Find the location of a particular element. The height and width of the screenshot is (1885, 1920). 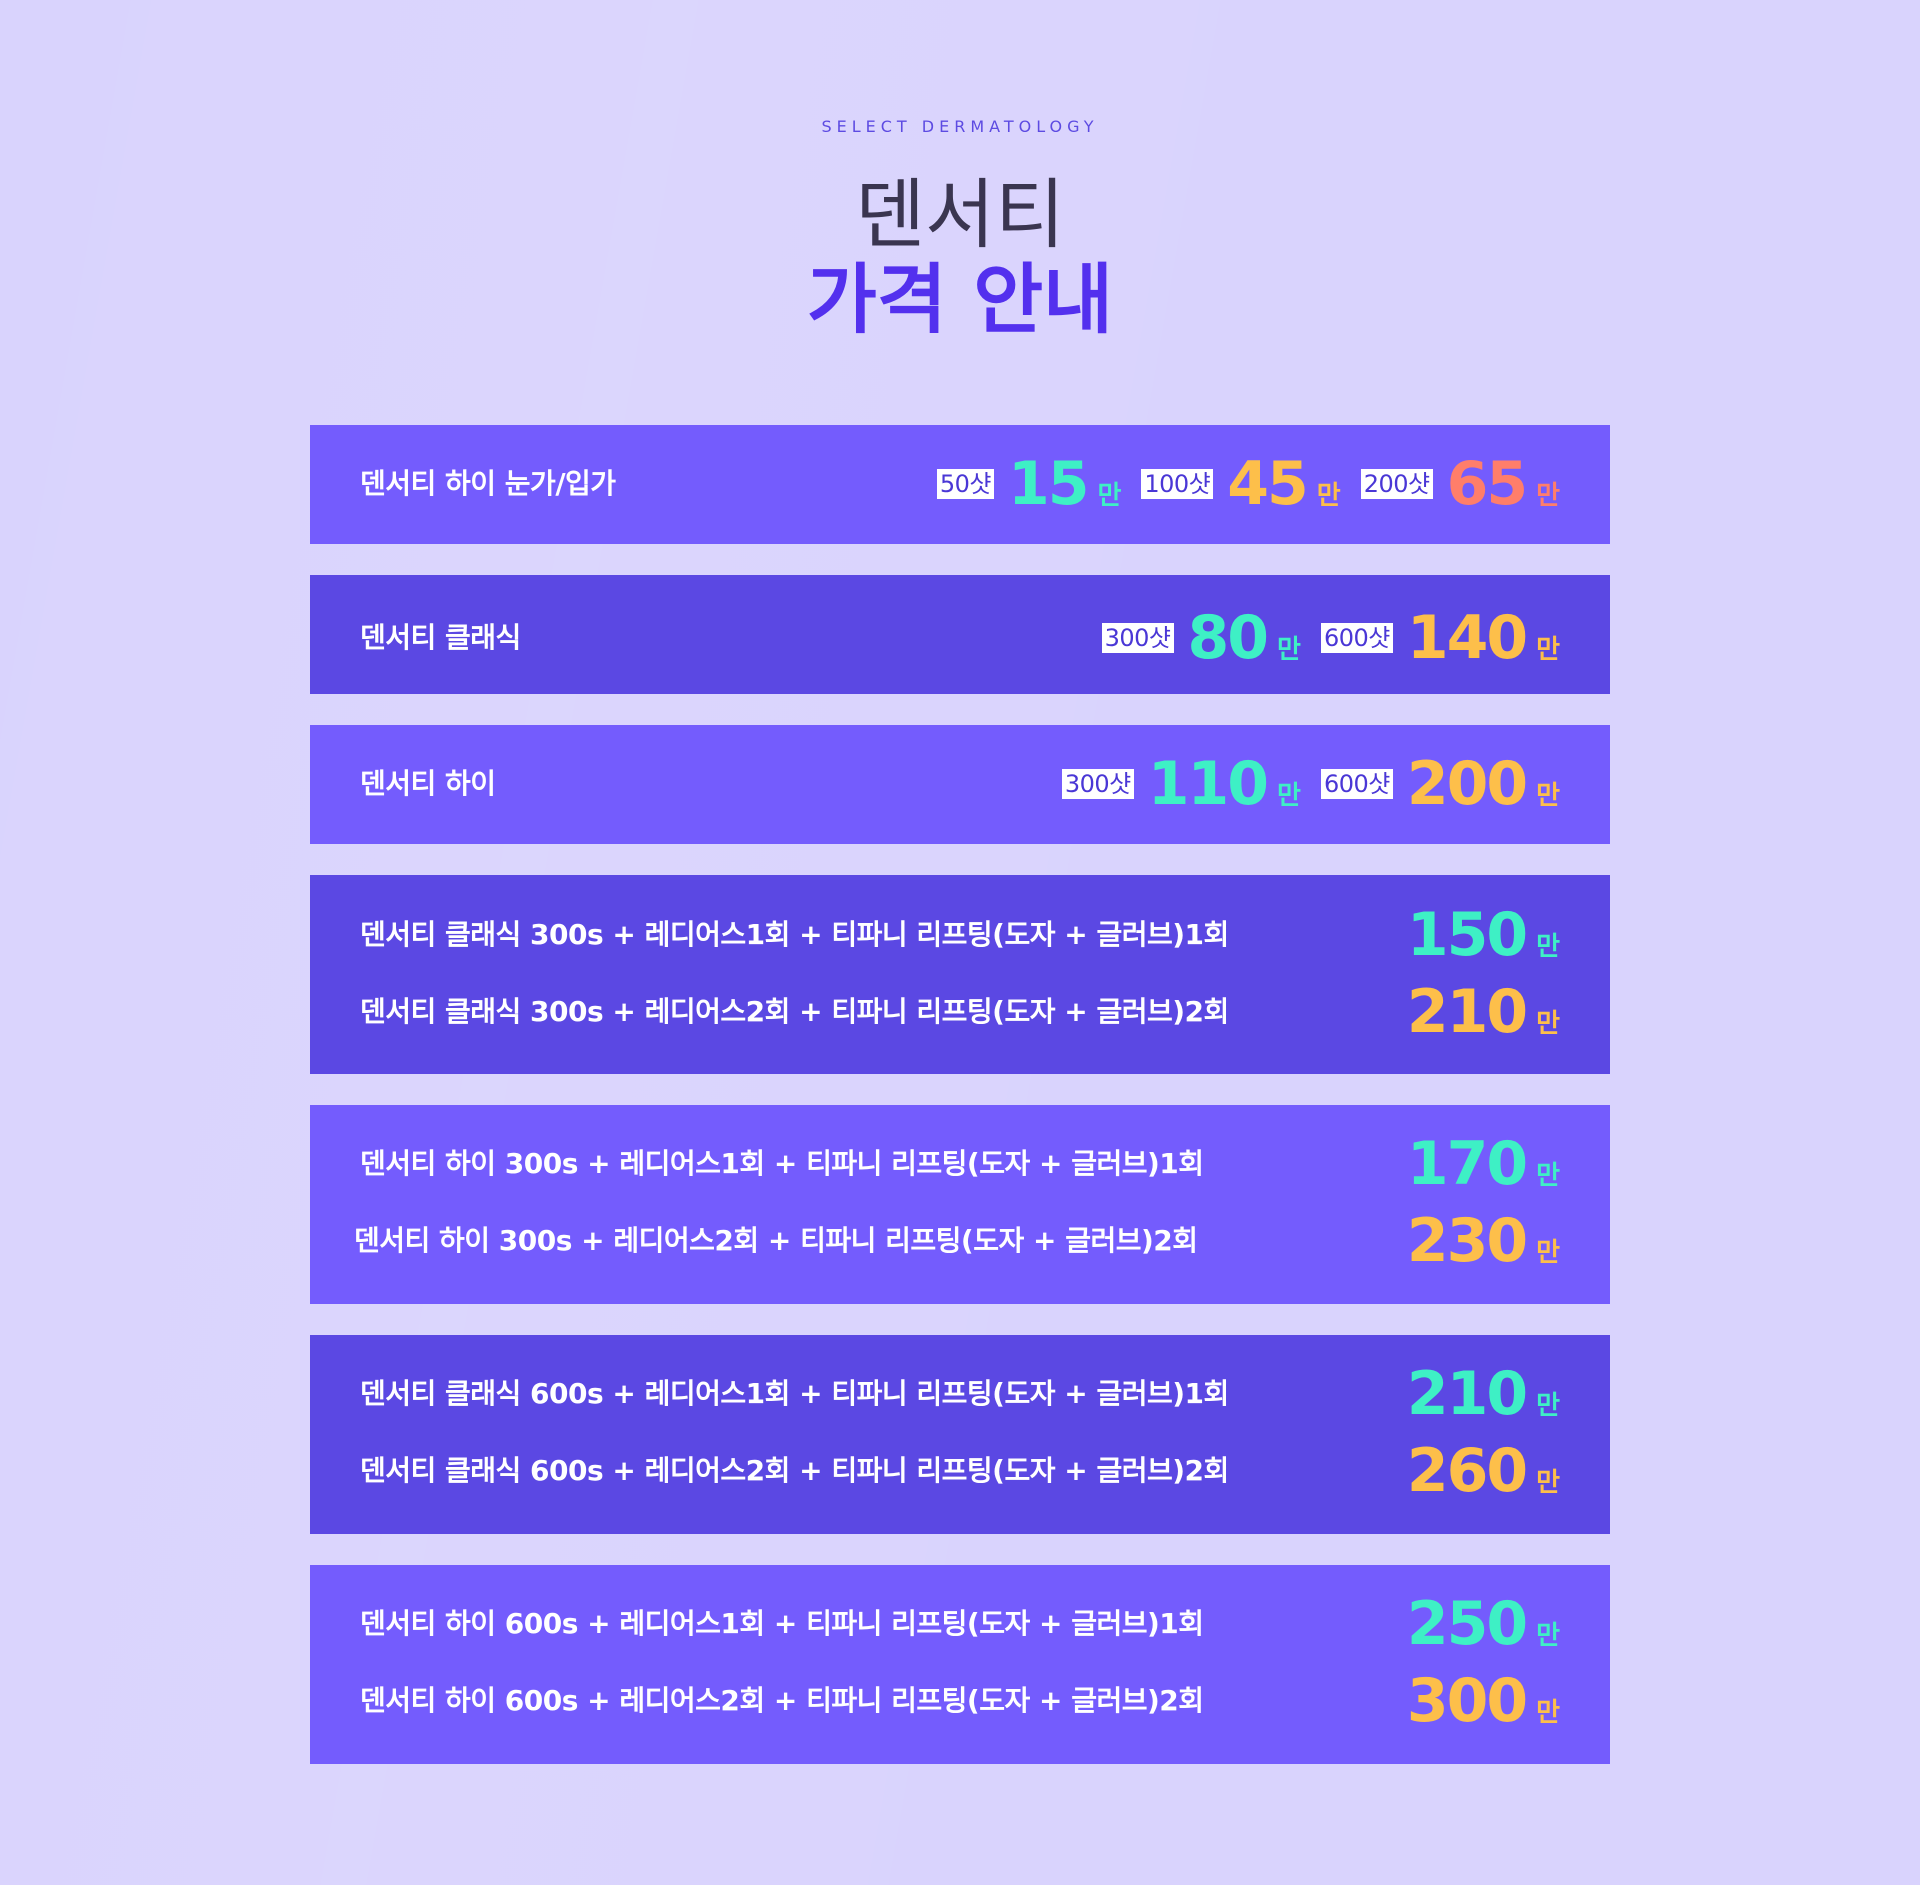

price-option: 300샷 110 만 is located at coordinates (1181, 784).